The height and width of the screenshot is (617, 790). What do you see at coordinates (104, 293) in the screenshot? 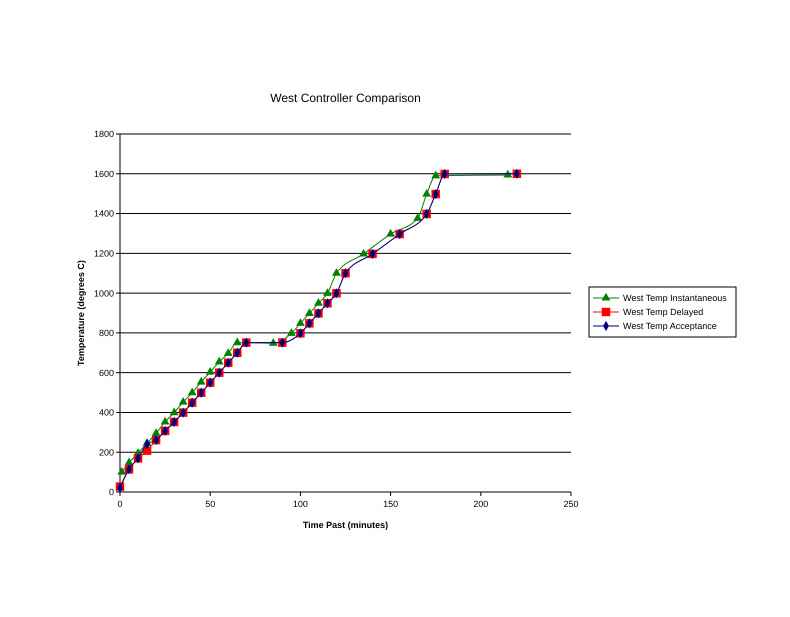
I see `y-tick-label: 1000` at bounding box center [104, 293].